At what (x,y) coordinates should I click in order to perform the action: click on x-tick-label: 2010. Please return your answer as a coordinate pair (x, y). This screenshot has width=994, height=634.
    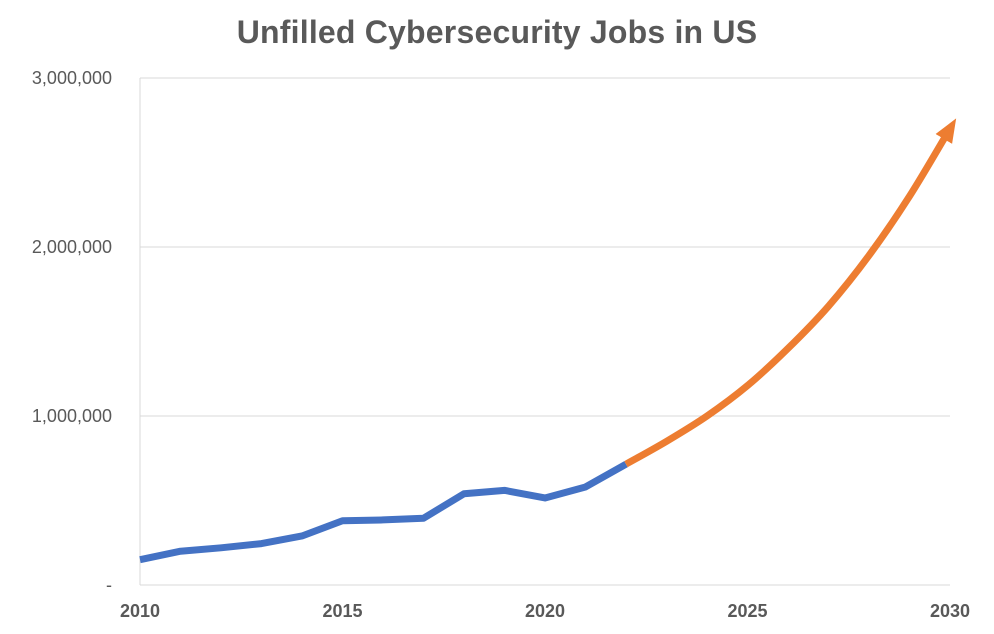
    Looking at the image, I should click on (140, 611).